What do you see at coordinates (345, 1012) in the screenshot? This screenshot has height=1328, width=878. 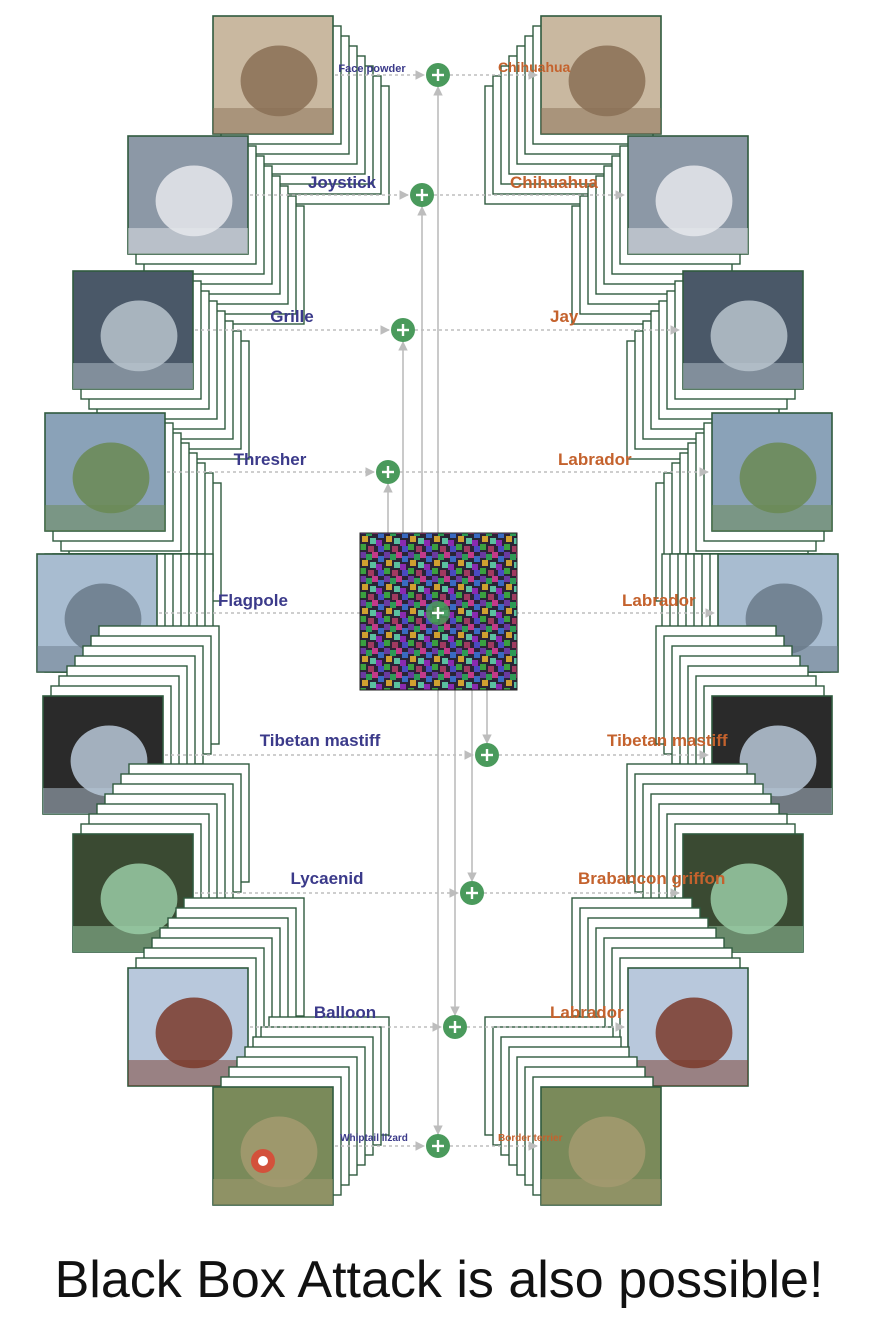 I see `source-label: Balloon` at bounding box center [345, 1012].